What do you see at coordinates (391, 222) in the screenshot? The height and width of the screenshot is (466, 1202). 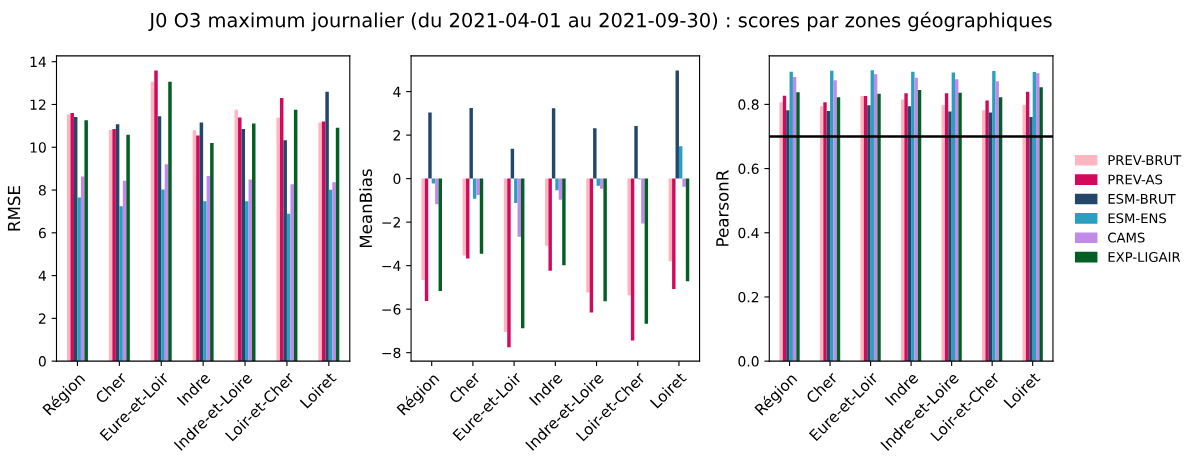 I see `y-tick-label: −2` at bounding box center [391, 222].